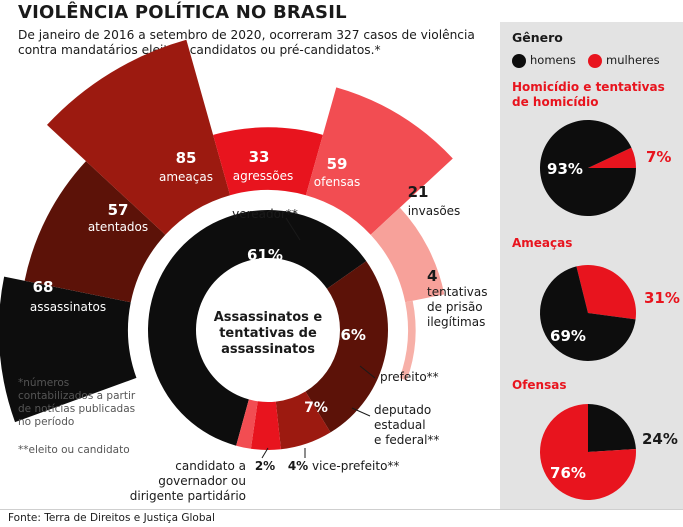  What do you see at coordinates (74, 450) in the screenshot?
I see `footnote-2: **eleito ou candidato` at bounding box center [74, 450].